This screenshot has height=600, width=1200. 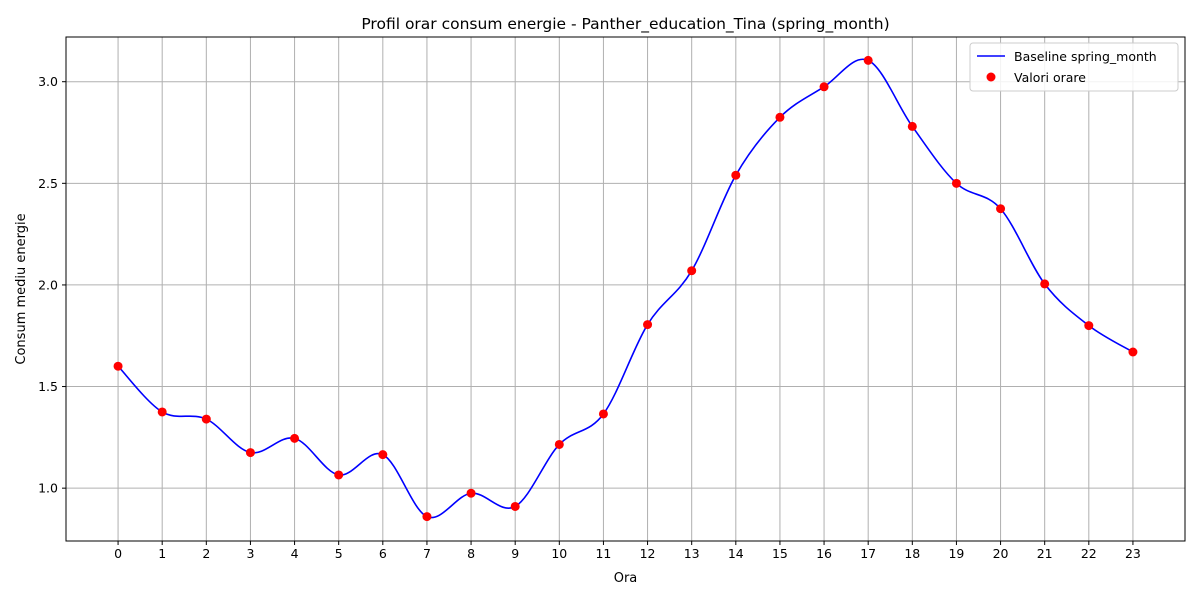 I want to click on y-axis-ticks: 1.0 1.5 2.0 2.5 3.0, so click(x=52, y=285).